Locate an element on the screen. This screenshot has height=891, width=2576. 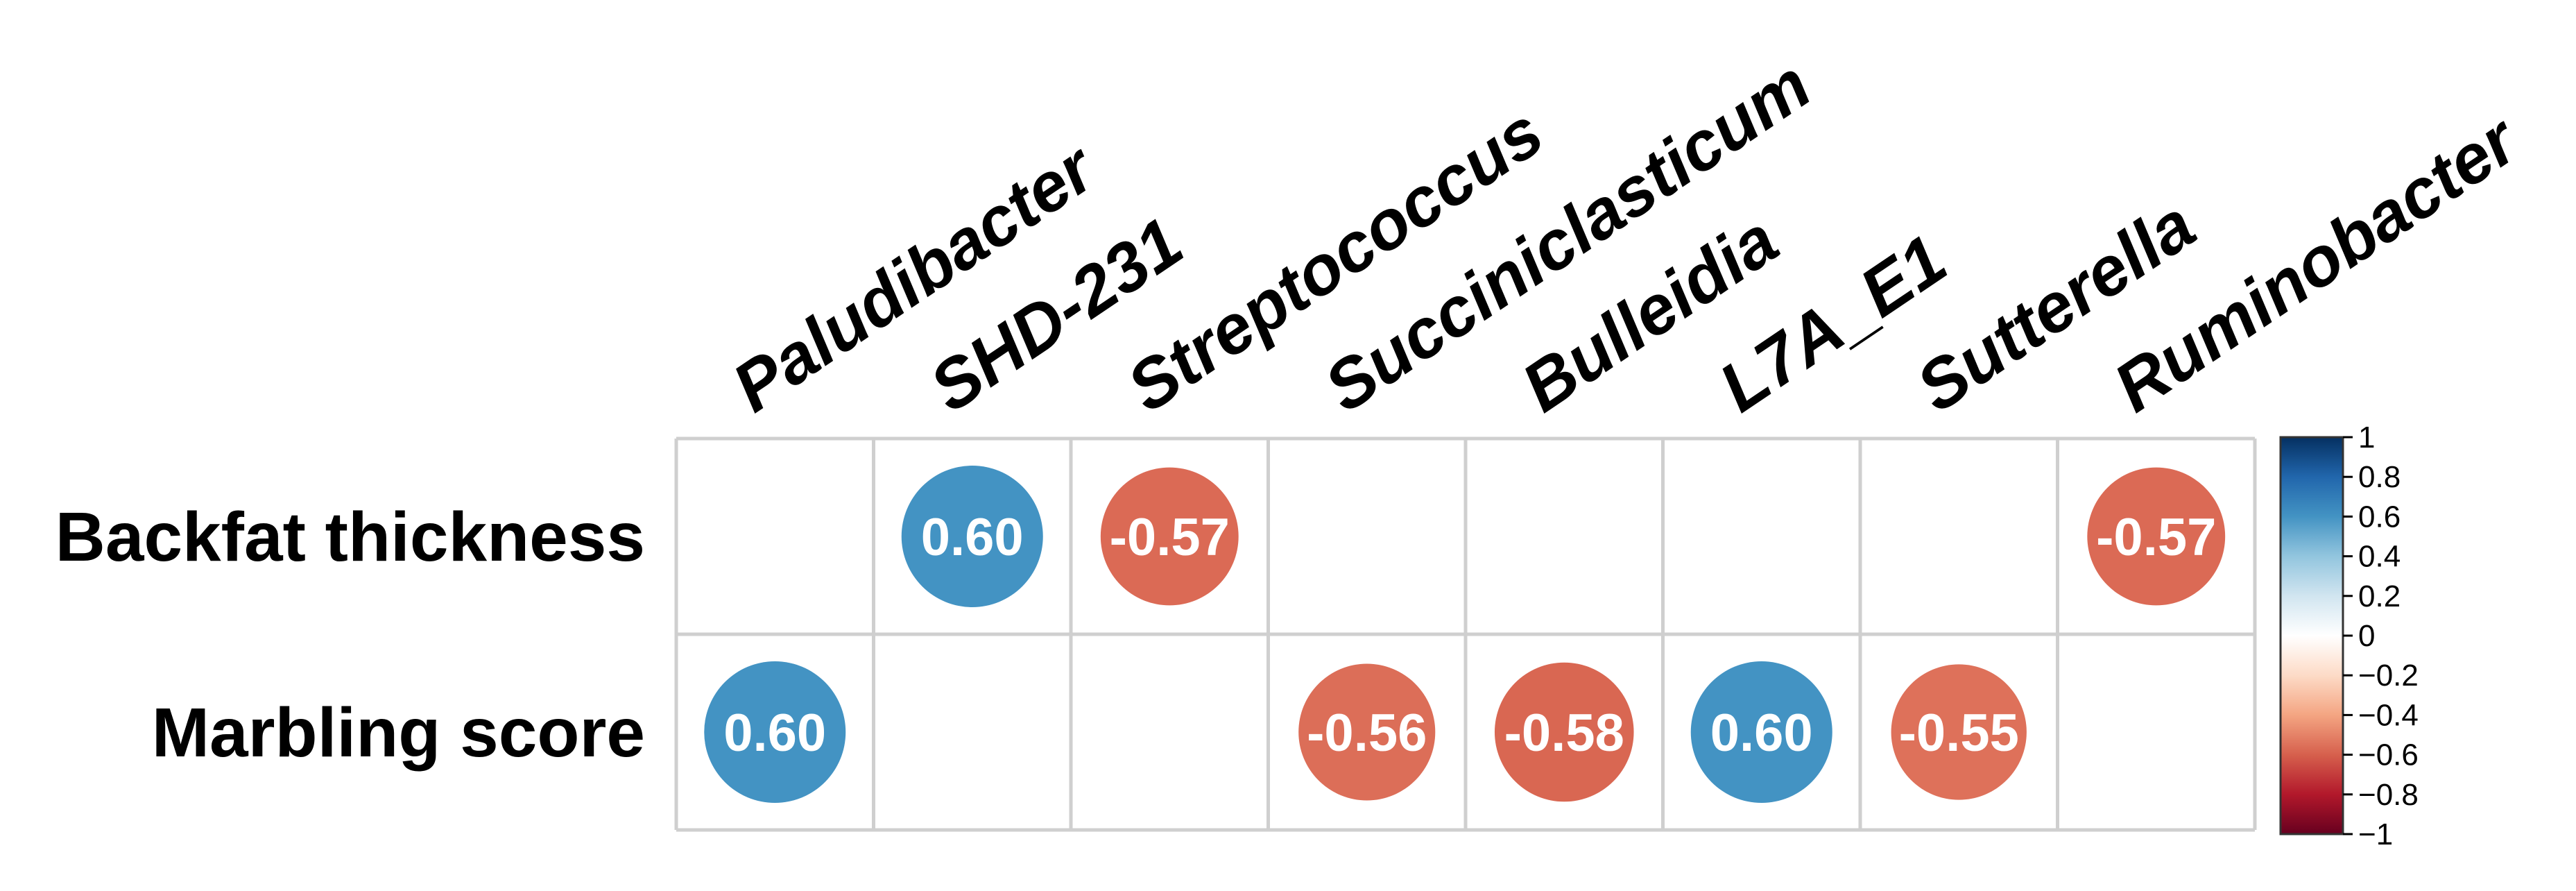
correlation-value-label: -0.56 is located at coordinates (1367, 733).